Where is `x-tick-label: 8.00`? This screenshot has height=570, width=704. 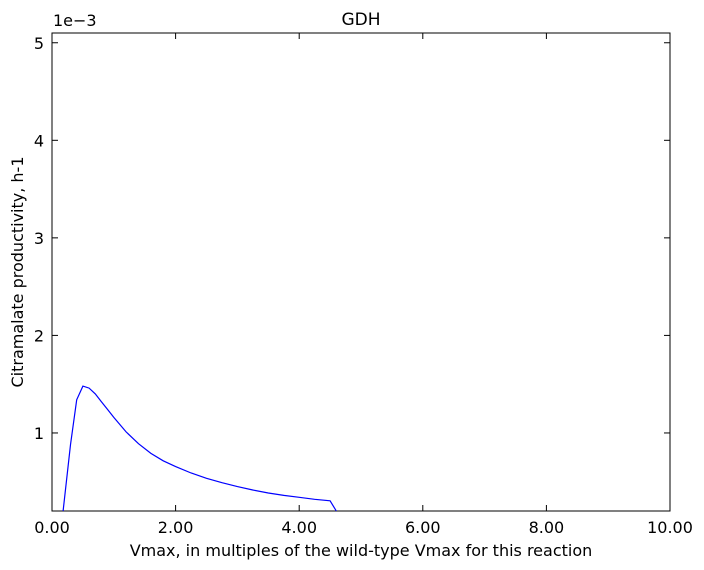 x-tick-label: 8.00 is located at coordinates (547, 527).